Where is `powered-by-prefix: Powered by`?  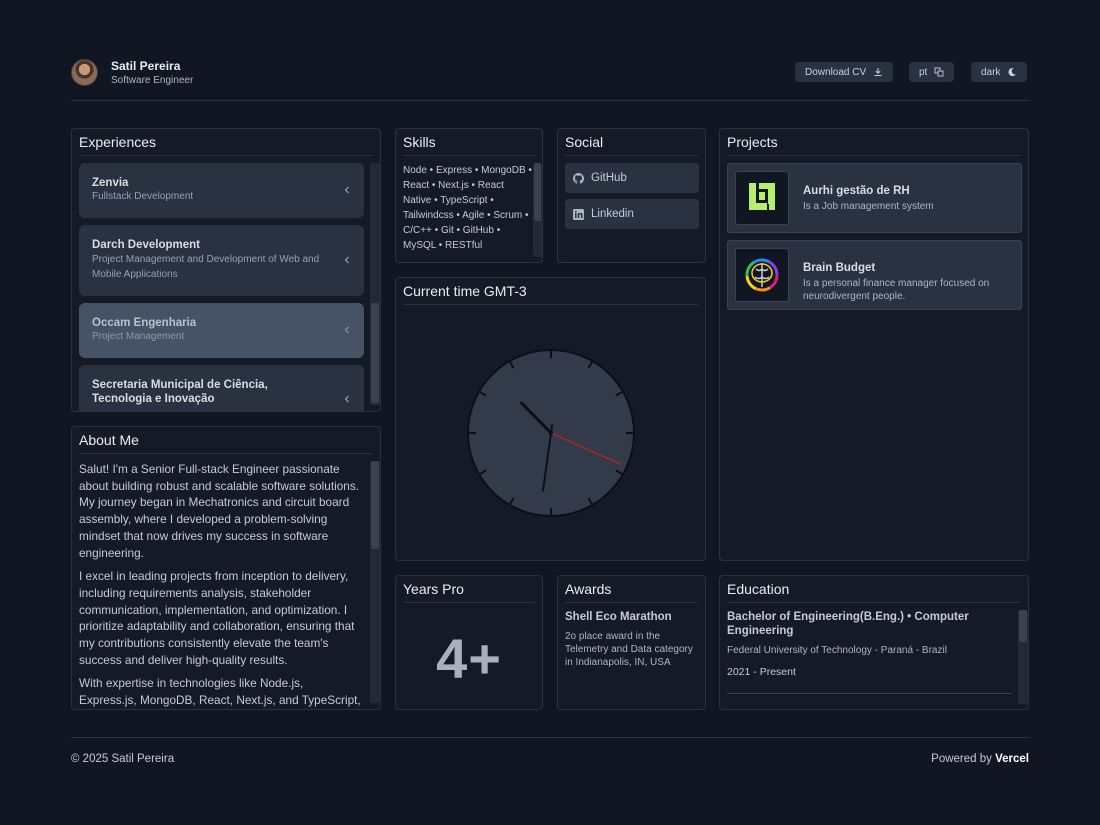
powered-by-prefix: Powered by is located at coordinates (961, 759).